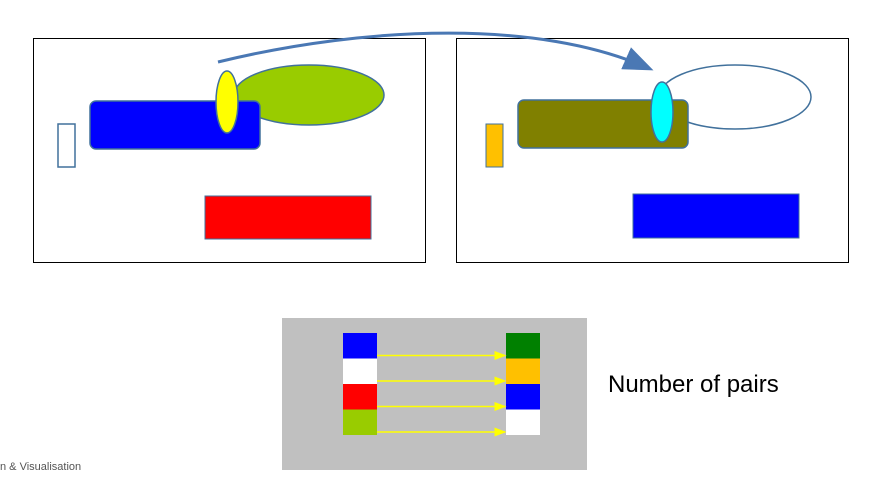  I want to click on pairs-panel, so click(434, 394).